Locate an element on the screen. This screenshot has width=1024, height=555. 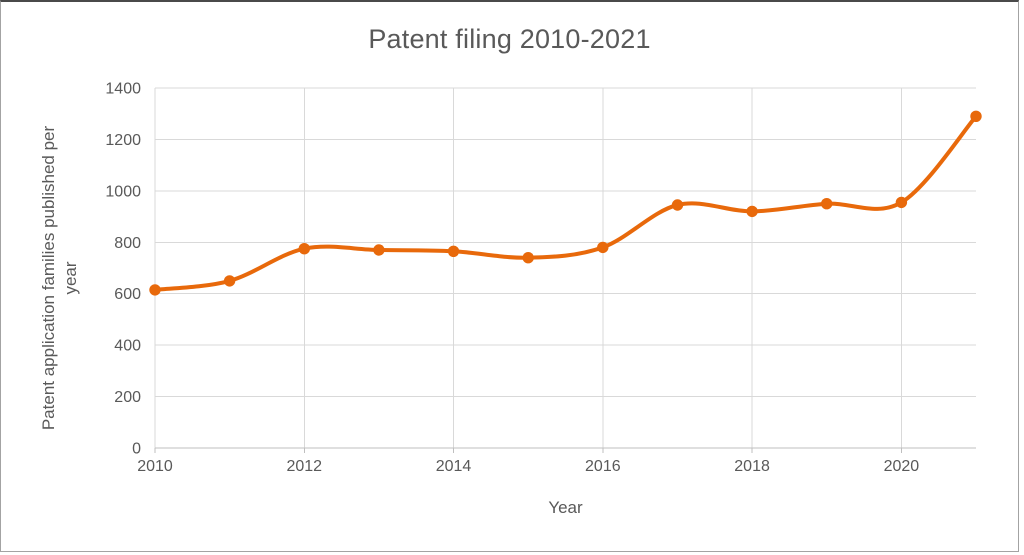
x-tick-label: 2016 is located at coordinates (603, 466).